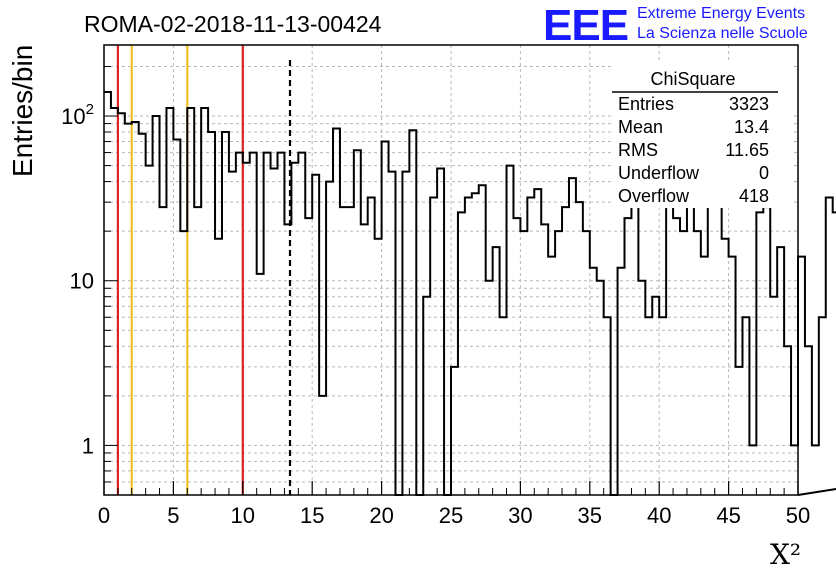 The height and width of the screenshot is (572, 836). Describe the element at coordinates (722, 33) in the screenshot. I see `logo-line-2: La Scienza nelle Scuole` at that location.